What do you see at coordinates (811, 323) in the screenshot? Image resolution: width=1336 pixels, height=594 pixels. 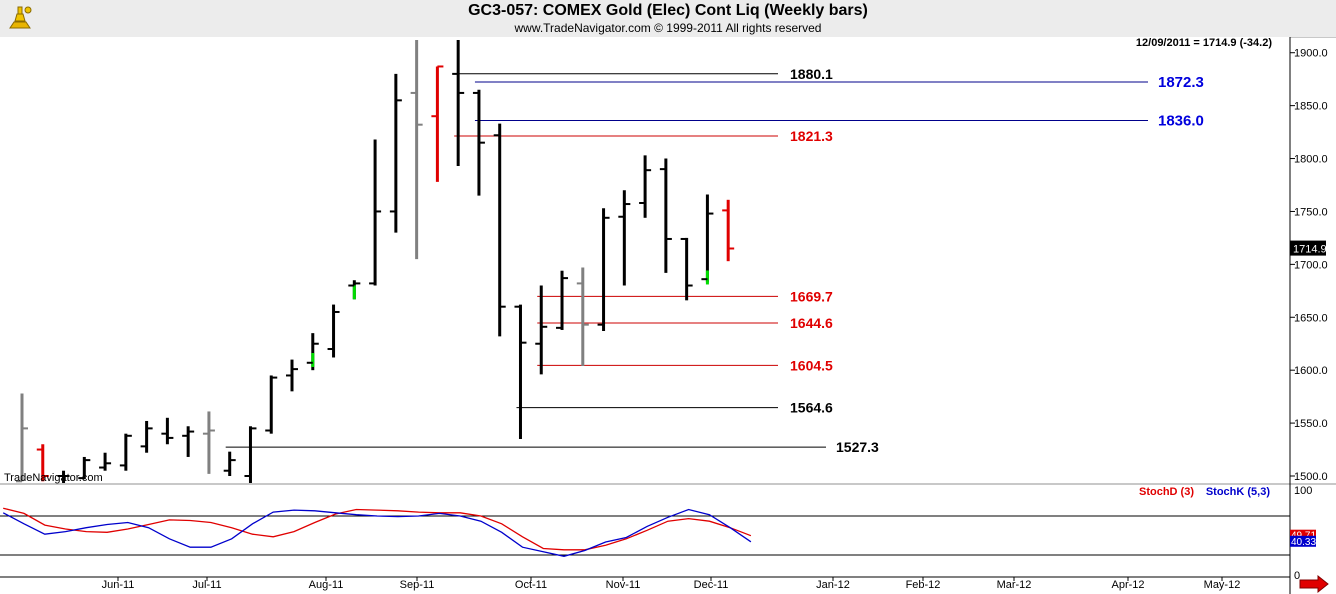 I see `price-level-label: 1644.6` at bounding box center [811, 323].